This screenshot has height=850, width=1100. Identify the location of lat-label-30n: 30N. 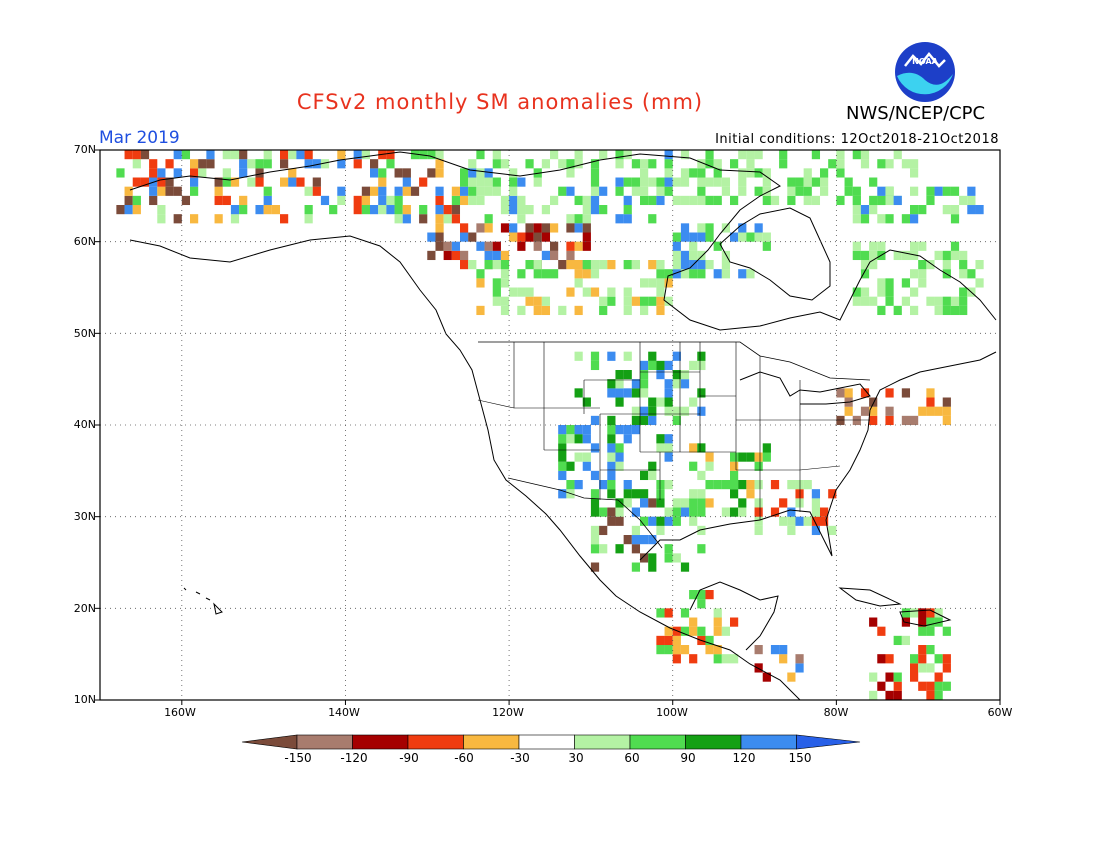
(84, 516).